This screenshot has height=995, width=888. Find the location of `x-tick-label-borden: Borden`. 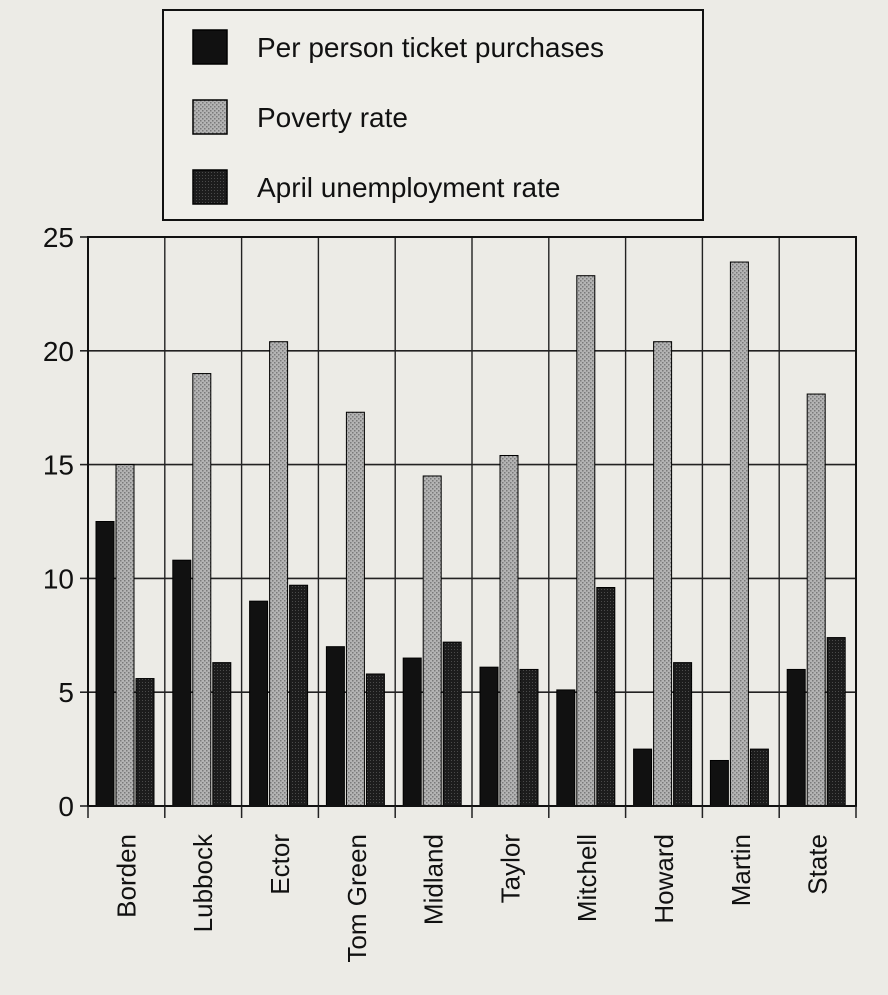

x-tick-label-borden: Borden is located at coordinates (126, 876).